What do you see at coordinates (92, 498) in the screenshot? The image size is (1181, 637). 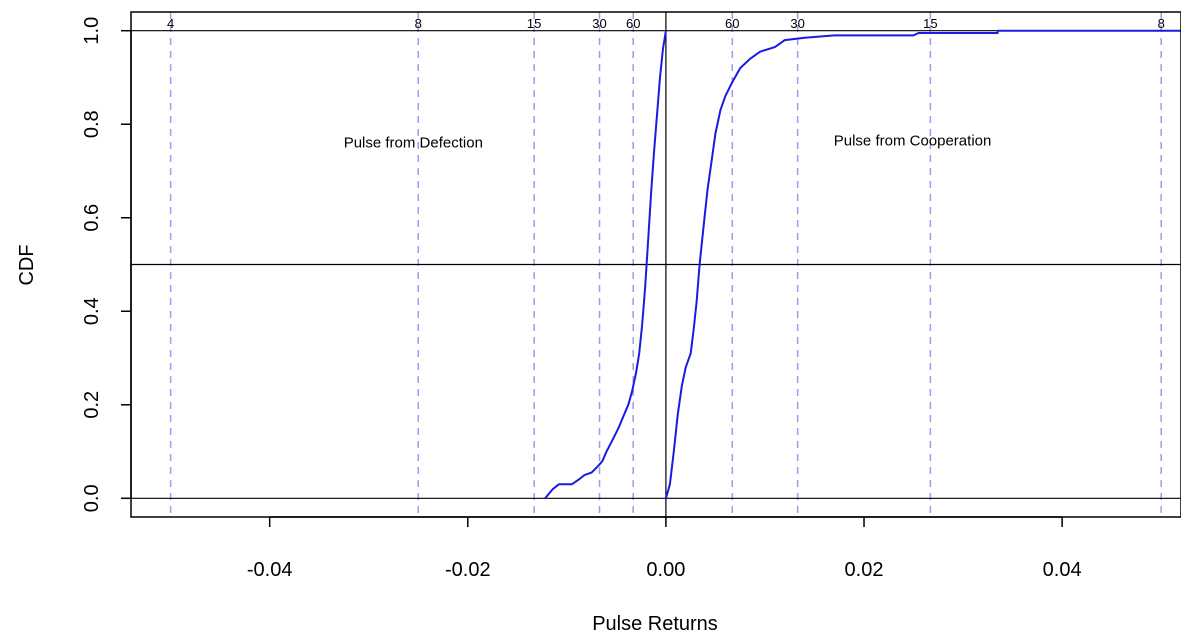 I see `y-tick-label: 0.0` at bounding box center [92, 498].